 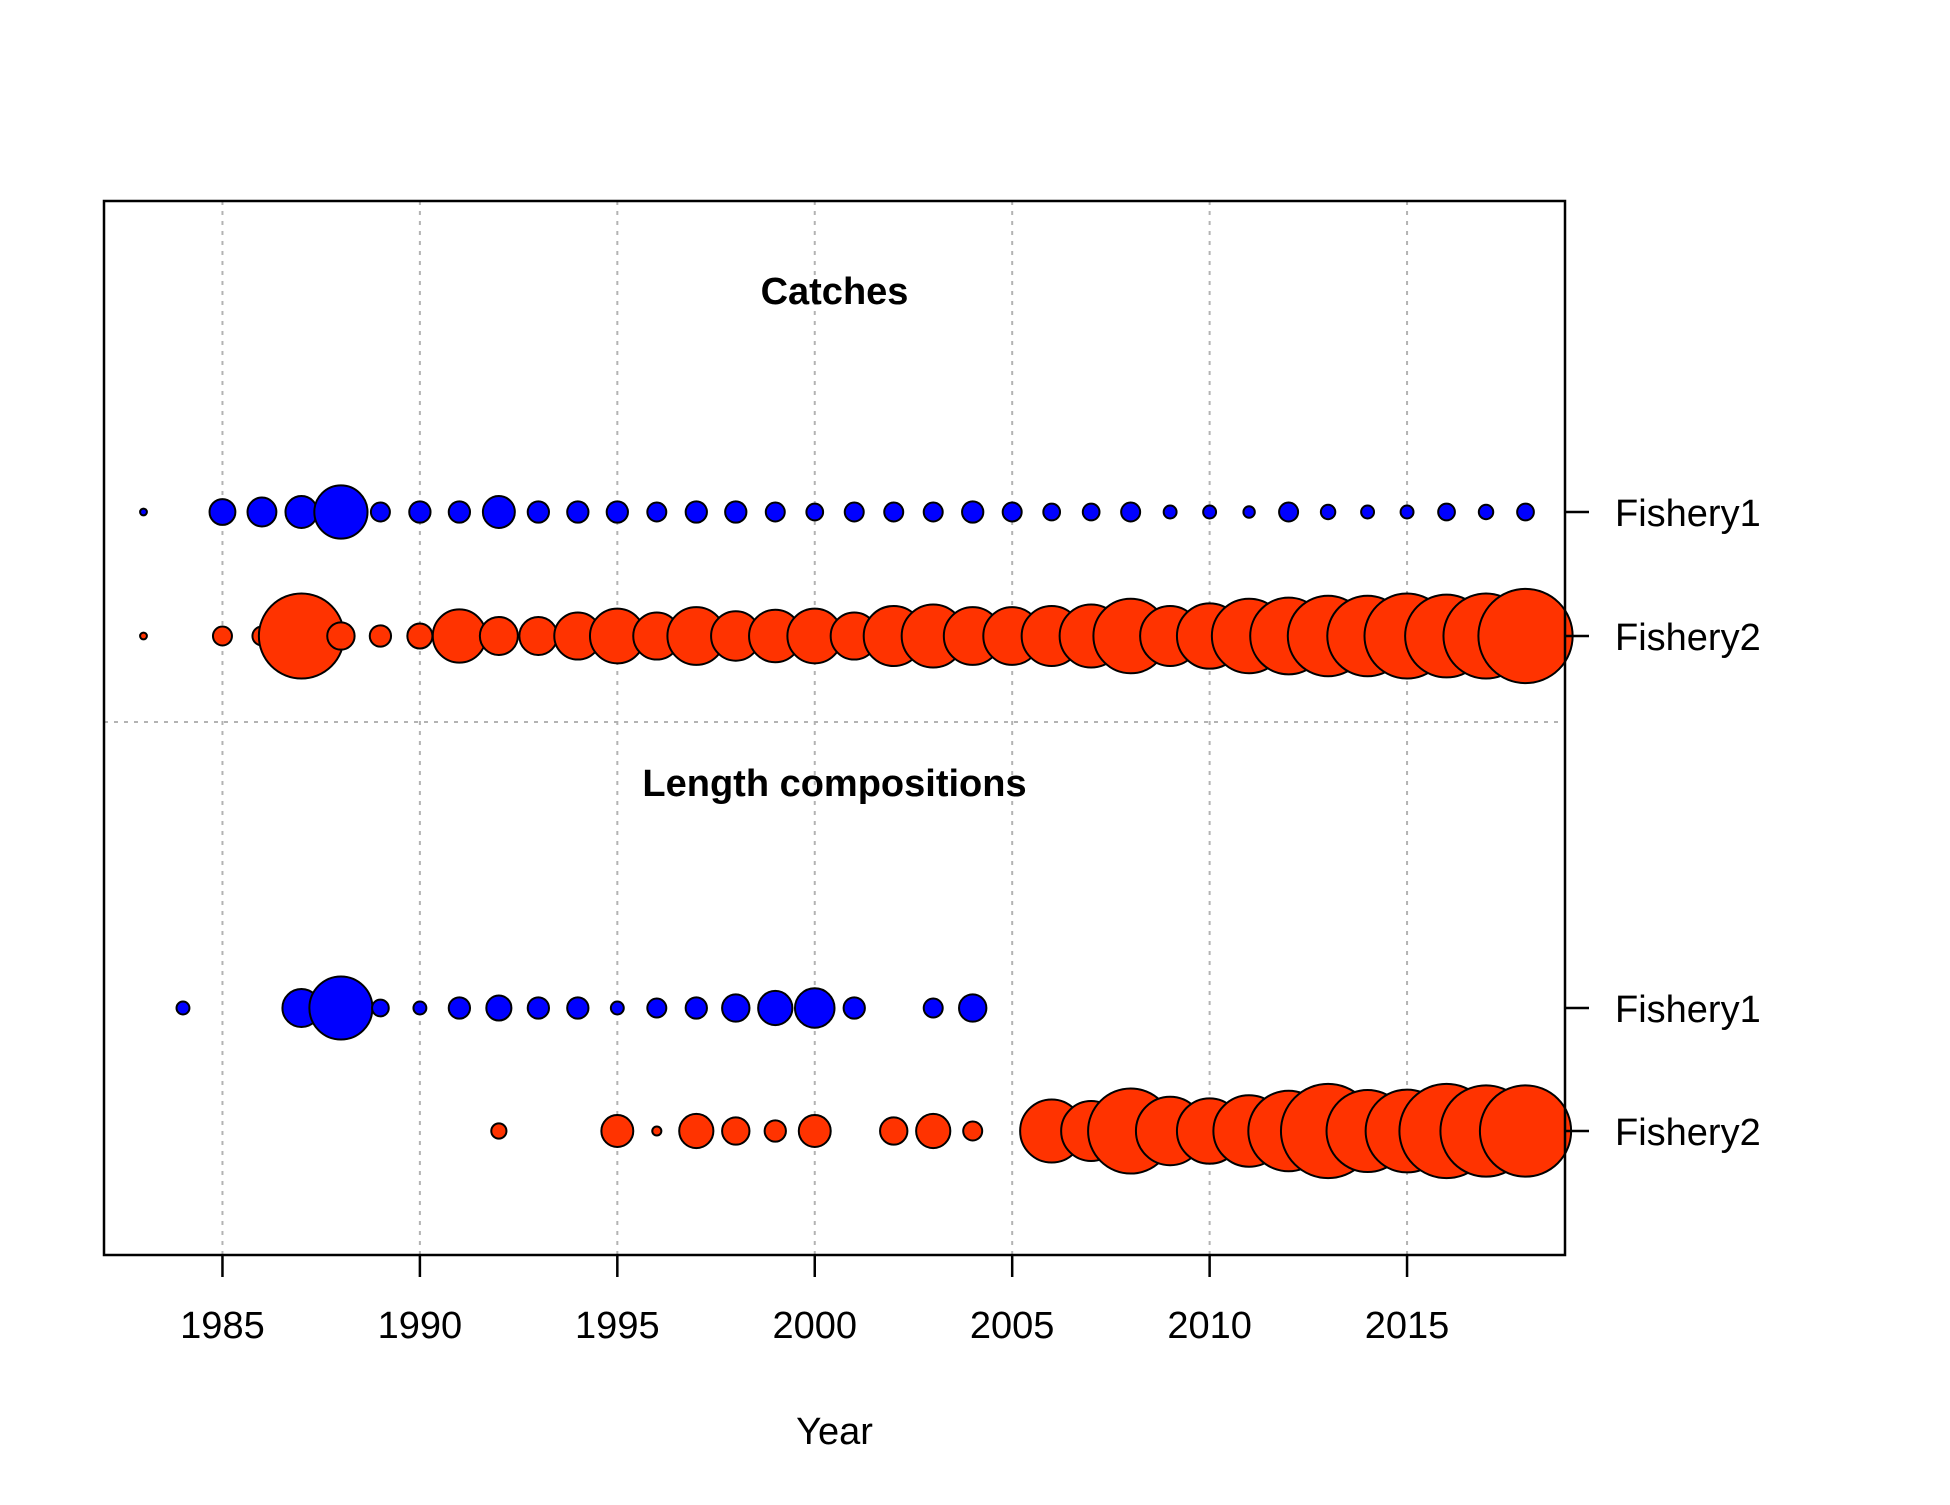 What do you see at coordinates (814, 1326) in the screenshot?
I see `x-tick-label: 2000` at bounding box center [814, 1326].